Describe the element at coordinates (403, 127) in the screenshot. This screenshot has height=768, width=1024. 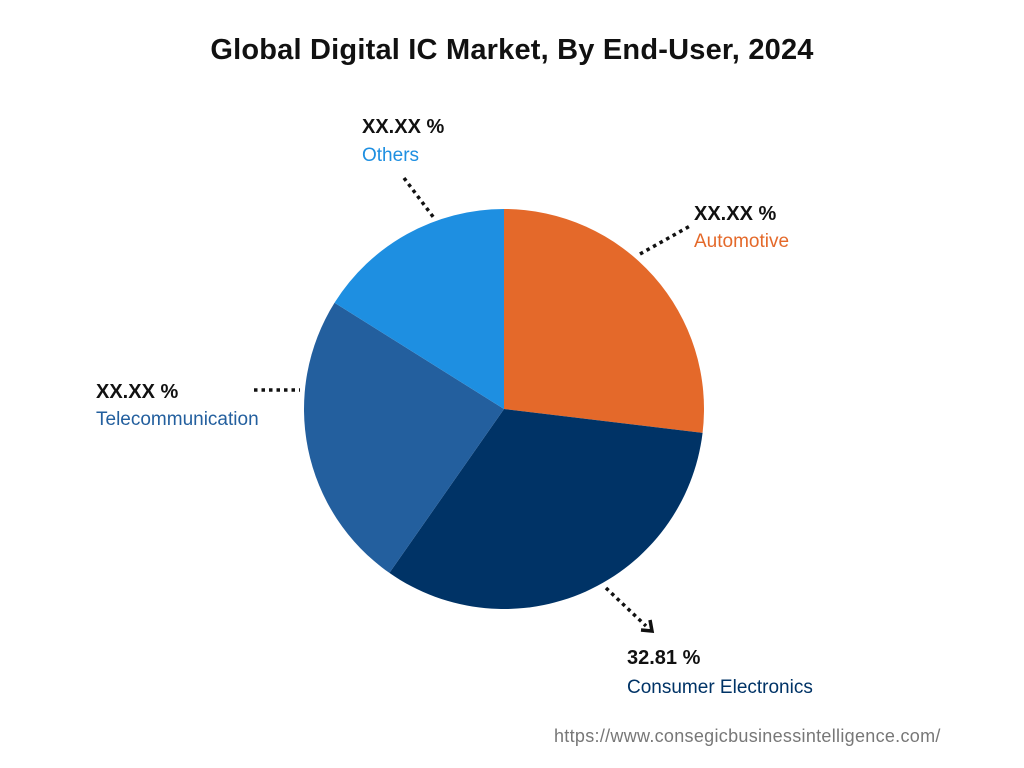
I see `value-label-others: XX.XX %` at that location.